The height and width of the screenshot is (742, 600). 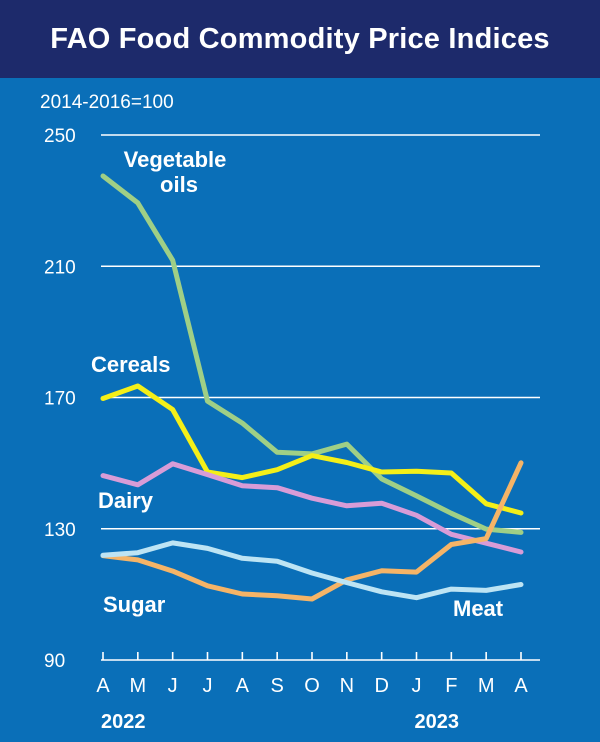 I want to click on chart-subtitle: 2014-2016=100, so click(x=107, y=102).